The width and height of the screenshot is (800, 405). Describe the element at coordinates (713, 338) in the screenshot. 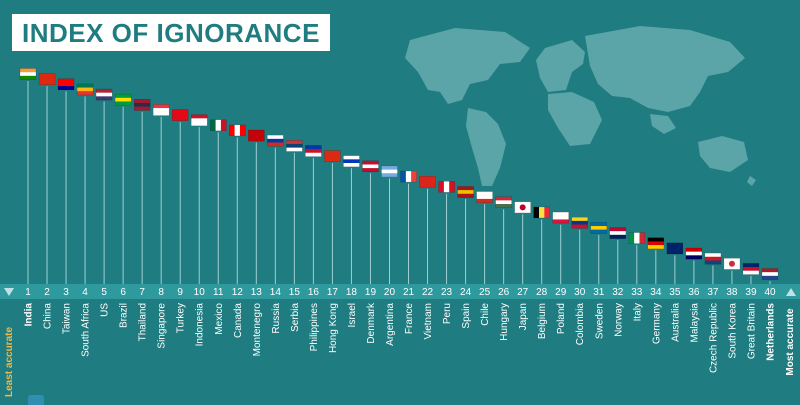

I see `country-label-czech-republic: Czech Republic` at that location.